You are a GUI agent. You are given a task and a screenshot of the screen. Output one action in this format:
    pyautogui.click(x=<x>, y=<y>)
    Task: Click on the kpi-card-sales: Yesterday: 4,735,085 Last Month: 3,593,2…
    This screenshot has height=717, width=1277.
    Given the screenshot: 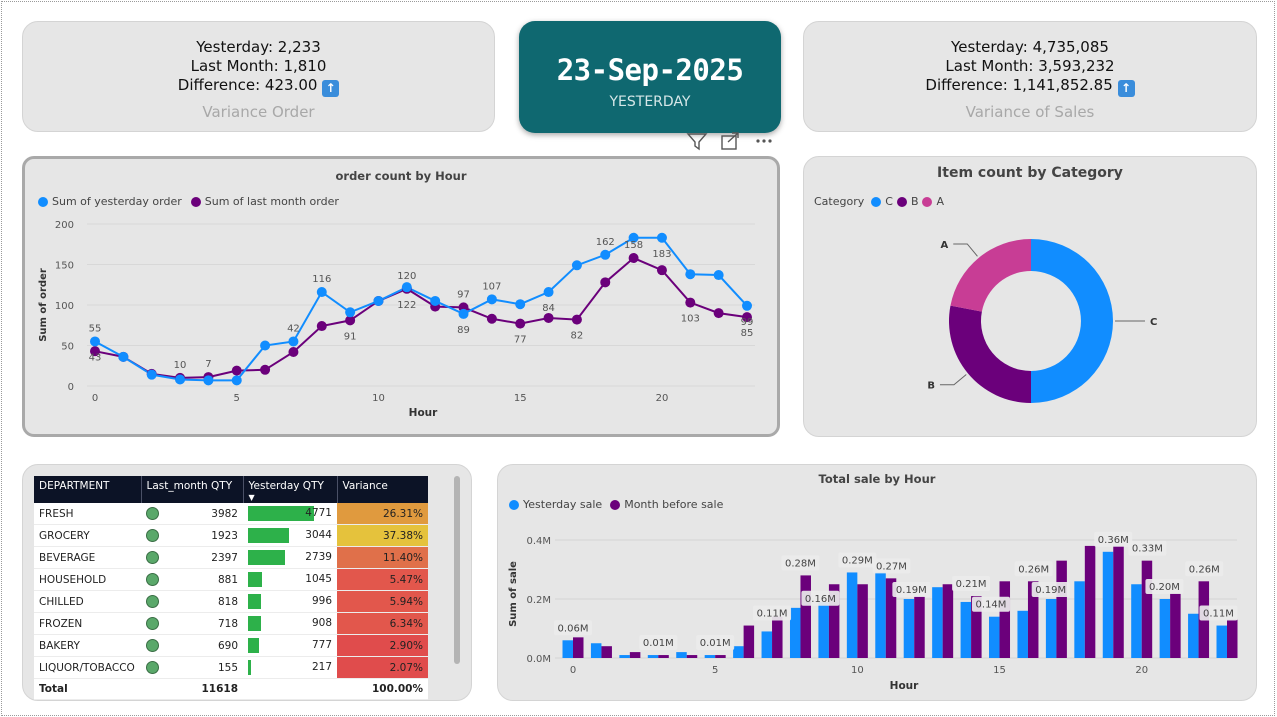 What is the action you would take?
    pyautogui.click(x=1030, y=76)
    